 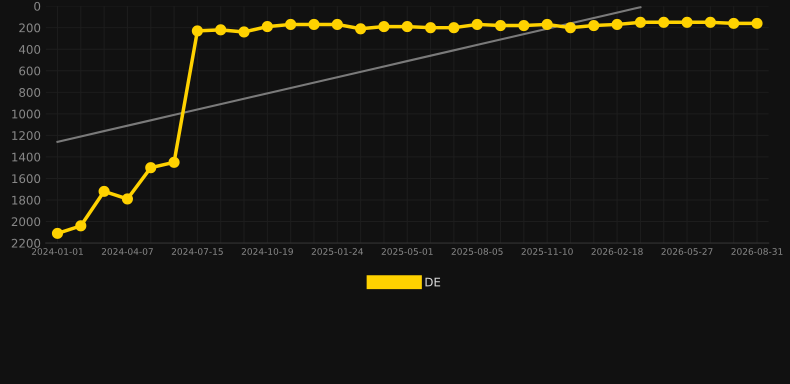 I want to click on y-tick-label: 2200, so click(x=26, y=243).